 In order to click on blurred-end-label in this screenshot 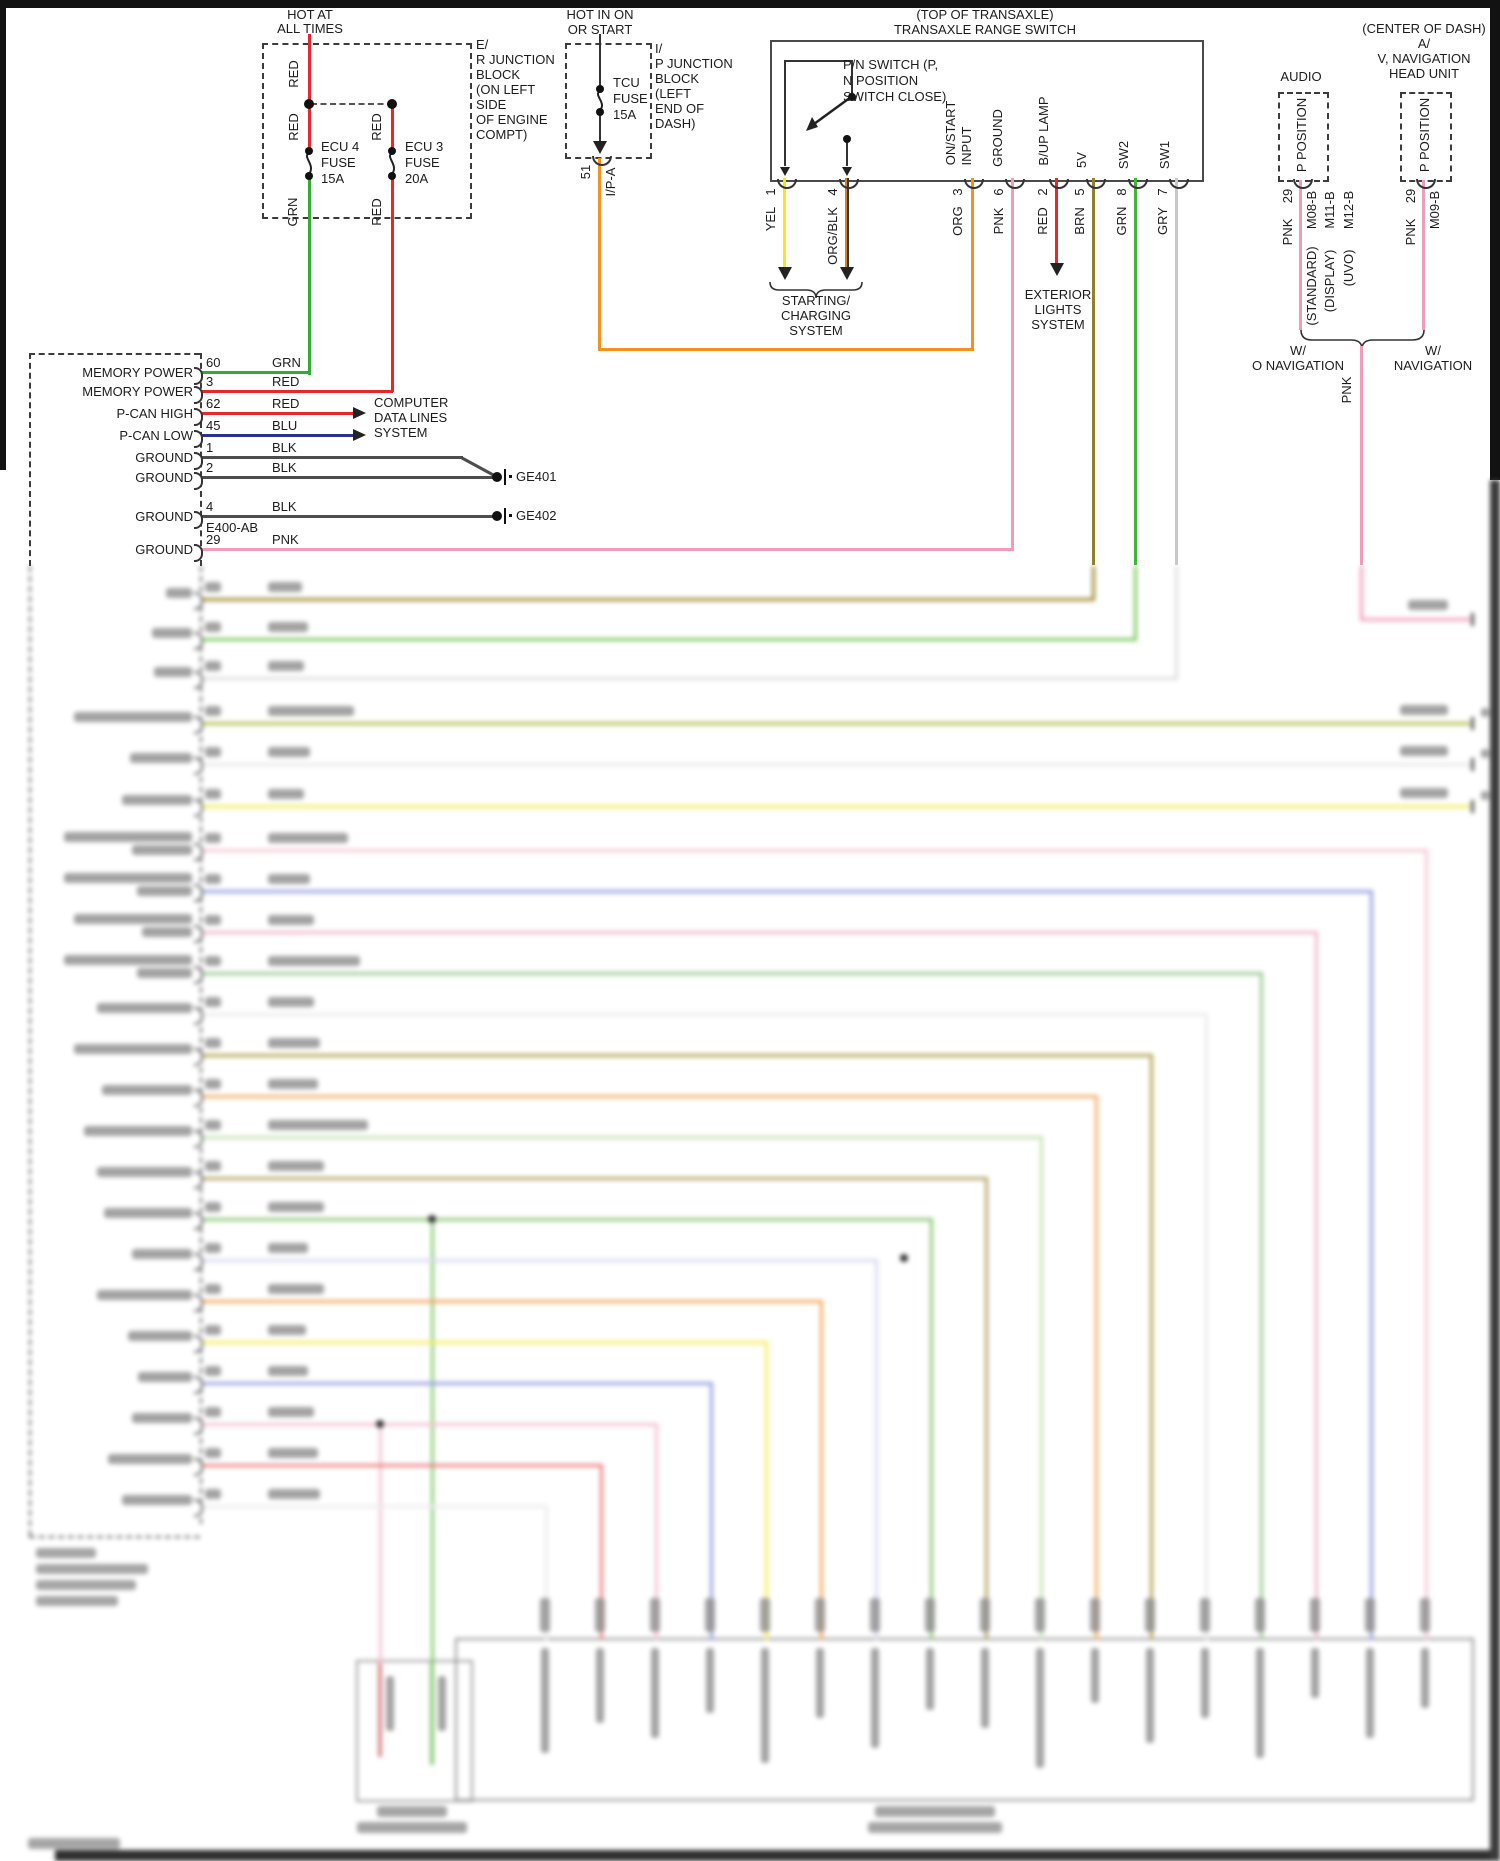, I will do `click(1424, 710)`.